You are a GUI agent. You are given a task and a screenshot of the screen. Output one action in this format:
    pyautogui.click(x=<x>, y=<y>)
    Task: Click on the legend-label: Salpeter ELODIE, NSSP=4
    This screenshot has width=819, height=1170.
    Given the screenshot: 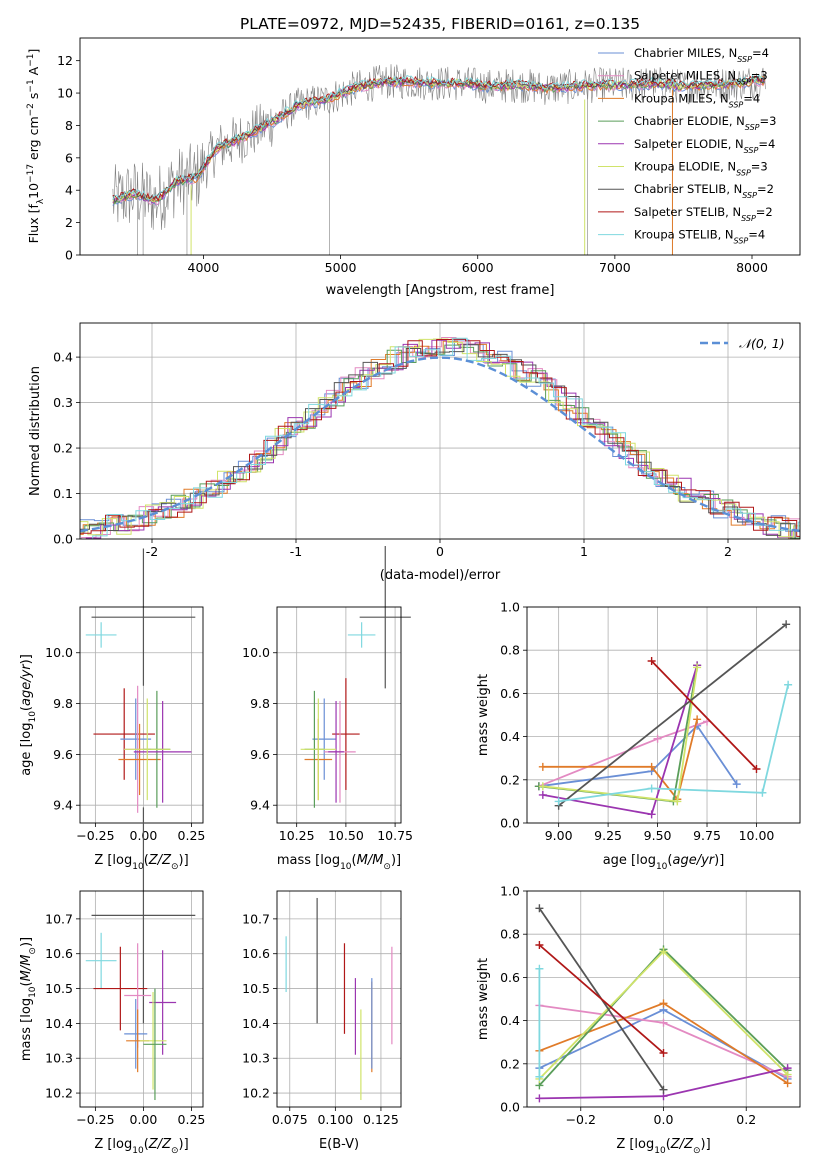 What is the action you would take?
    pyautogui.click(x=704, y=146)
    